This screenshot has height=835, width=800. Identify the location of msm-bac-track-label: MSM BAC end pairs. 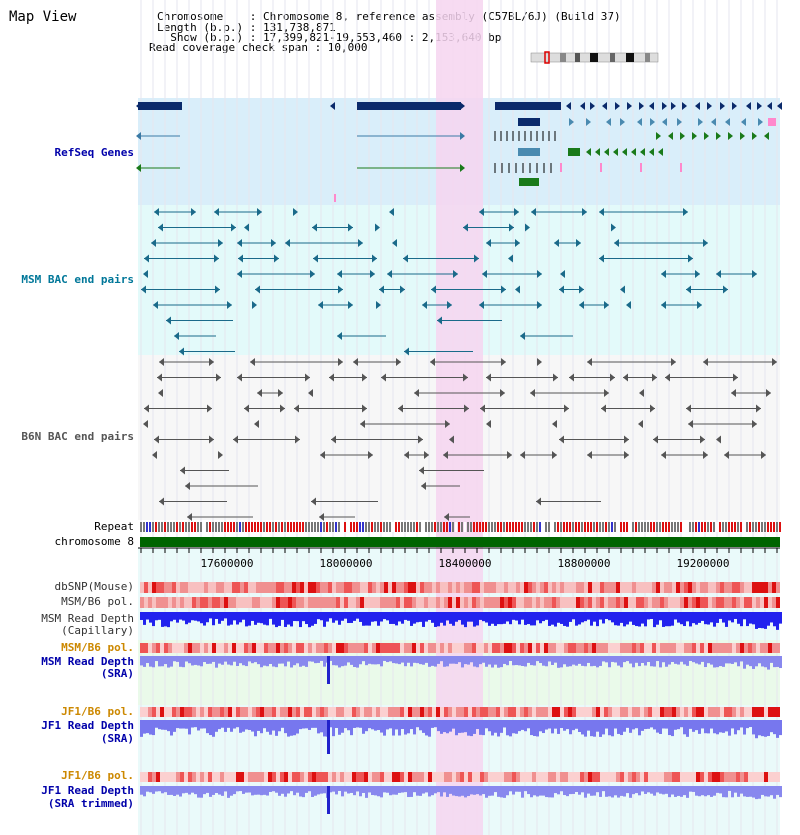
(77, 279).